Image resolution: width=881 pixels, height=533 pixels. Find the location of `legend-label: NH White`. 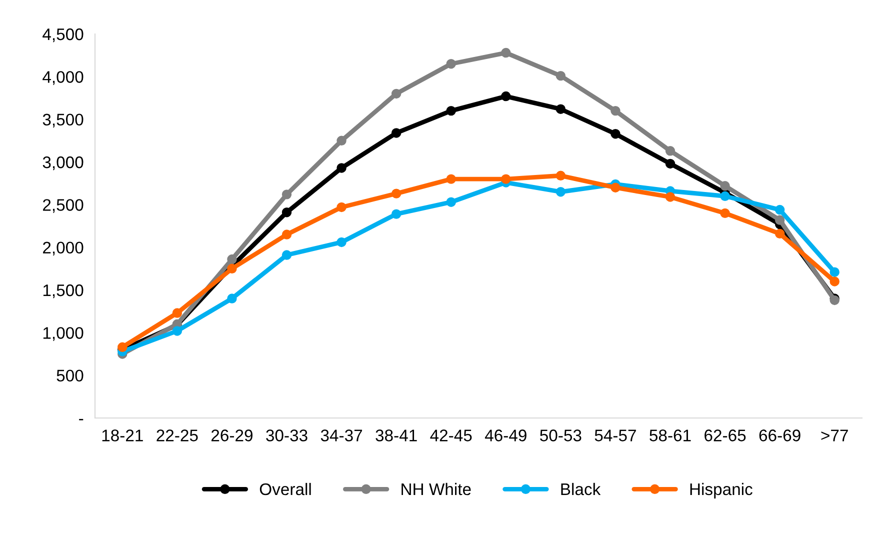

legend-label: NH White is located at coordinates (436, 489).